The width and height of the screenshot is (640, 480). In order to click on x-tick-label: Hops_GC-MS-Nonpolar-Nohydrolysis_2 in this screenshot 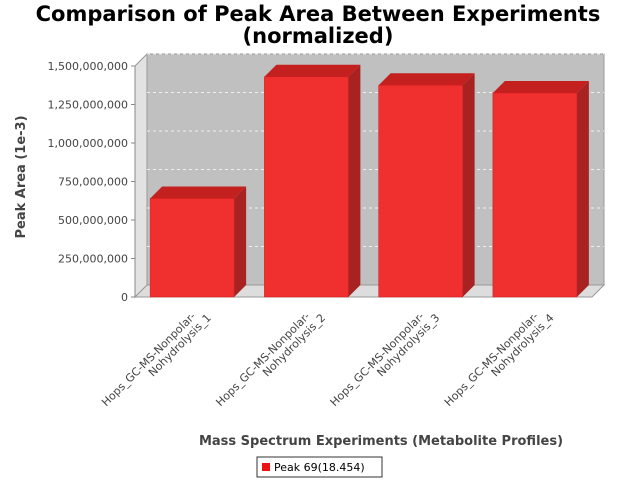, I will do `click(270, 360)`.